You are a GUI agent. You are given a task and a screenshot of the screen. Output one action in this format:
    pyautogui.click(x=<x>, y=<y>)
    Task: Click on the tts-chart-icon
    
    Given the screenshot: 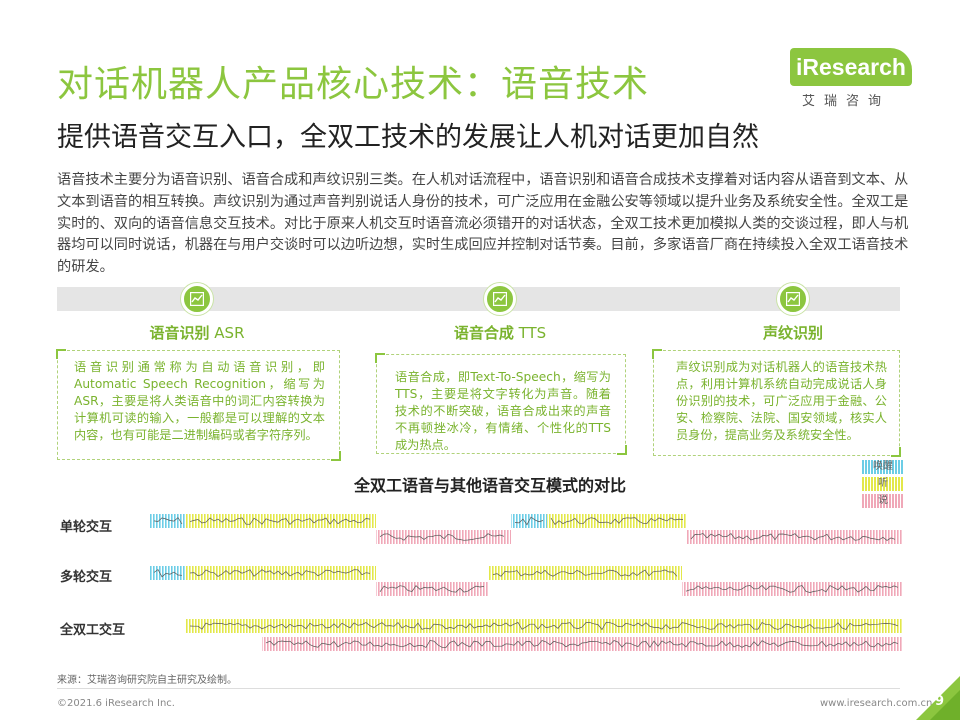 What is the action you would take?
    pyautogui.click(x=500, y=299)
    